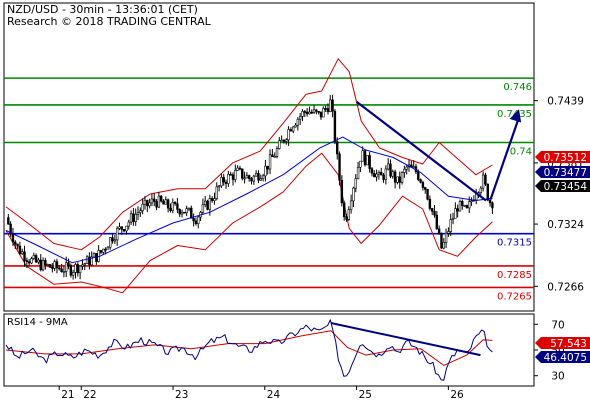 Image resolution: width=590 pixels, height=400 pixels. Describe the element at coordinates (565, 173) in the screenshot. I see `price-tag: 0.73477` at that location.